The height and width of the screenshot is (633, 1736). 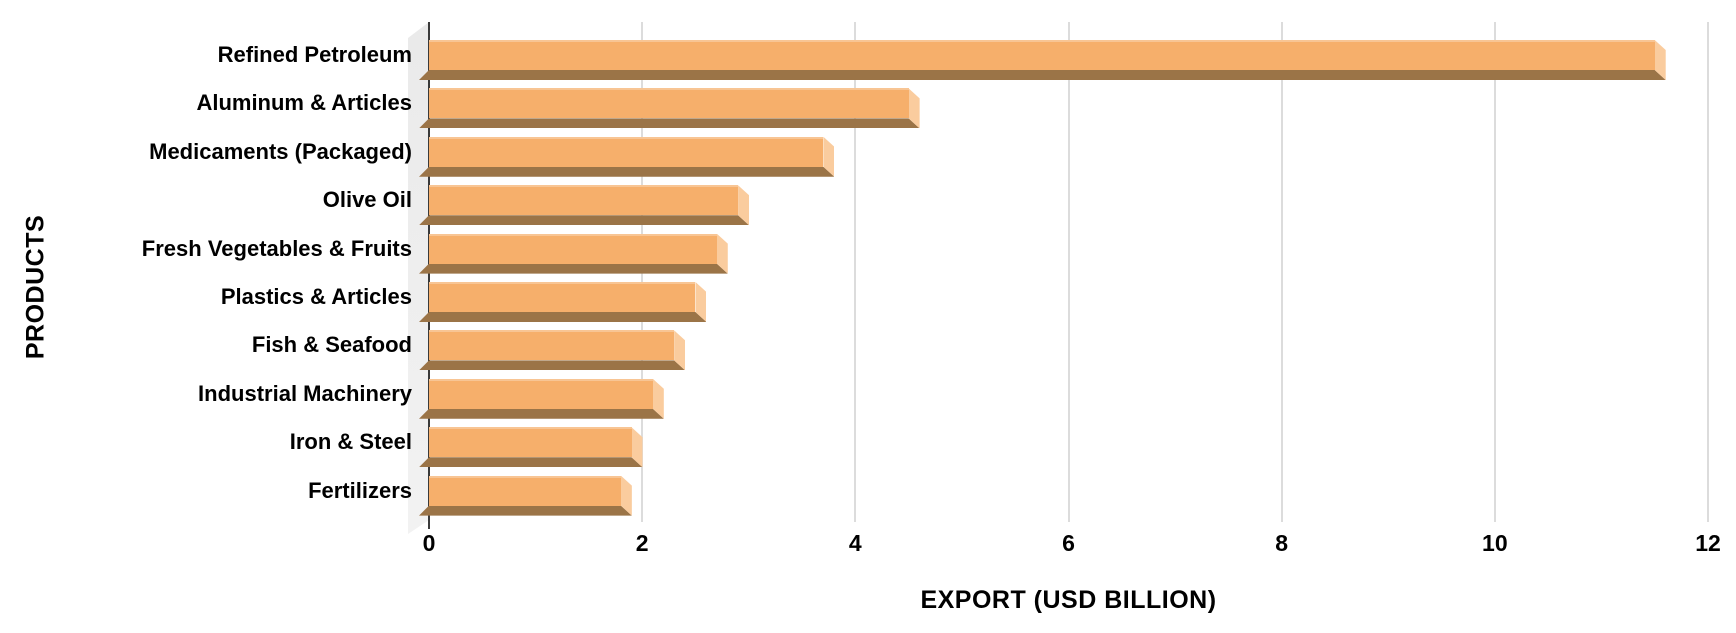 What do you see at coordinates (280, 151) in the screenshot?
I see `category-label: Medicaments (Packaged)` at bounding box center [280, 151].